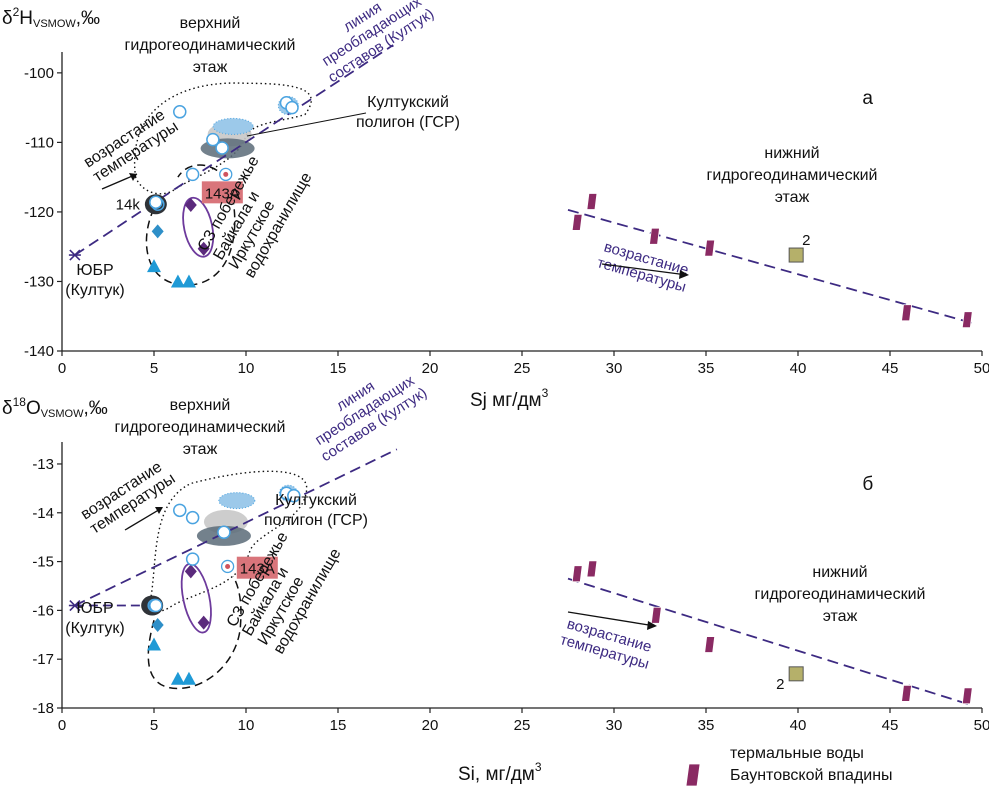  What do you see at coordinates (43, 464) in the screenshot?
I see `y-tick-label: -13` at bounding box center [43, 464].